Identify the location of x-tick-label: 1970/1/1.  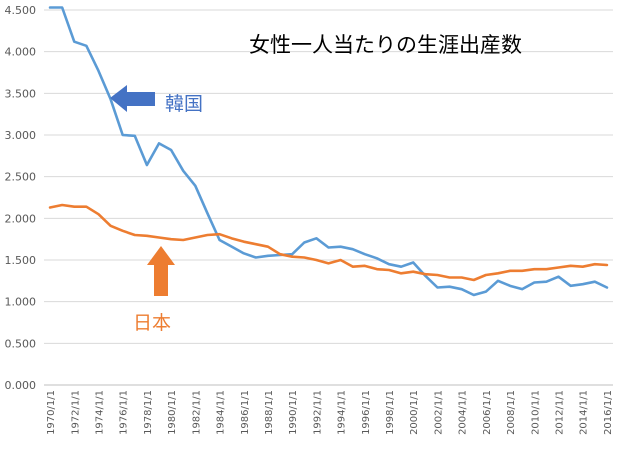
(51, 412).